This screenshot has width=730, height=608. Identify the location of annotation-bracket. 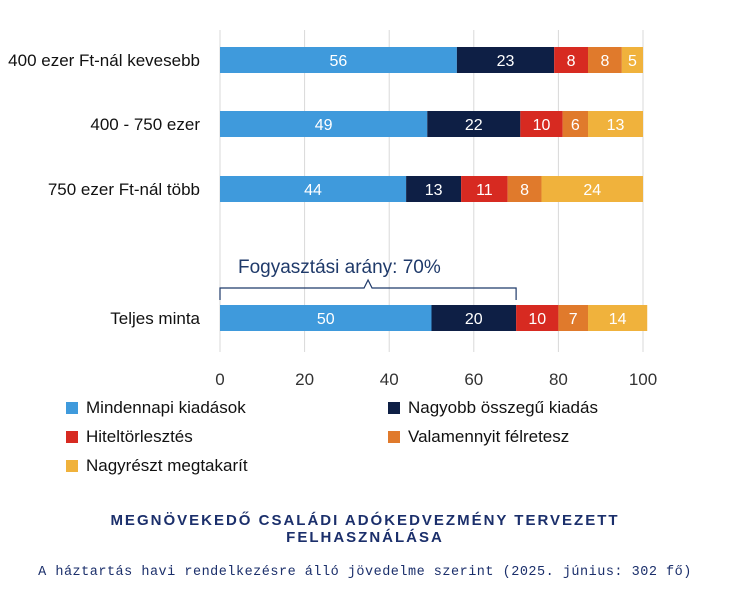
(368, 289).